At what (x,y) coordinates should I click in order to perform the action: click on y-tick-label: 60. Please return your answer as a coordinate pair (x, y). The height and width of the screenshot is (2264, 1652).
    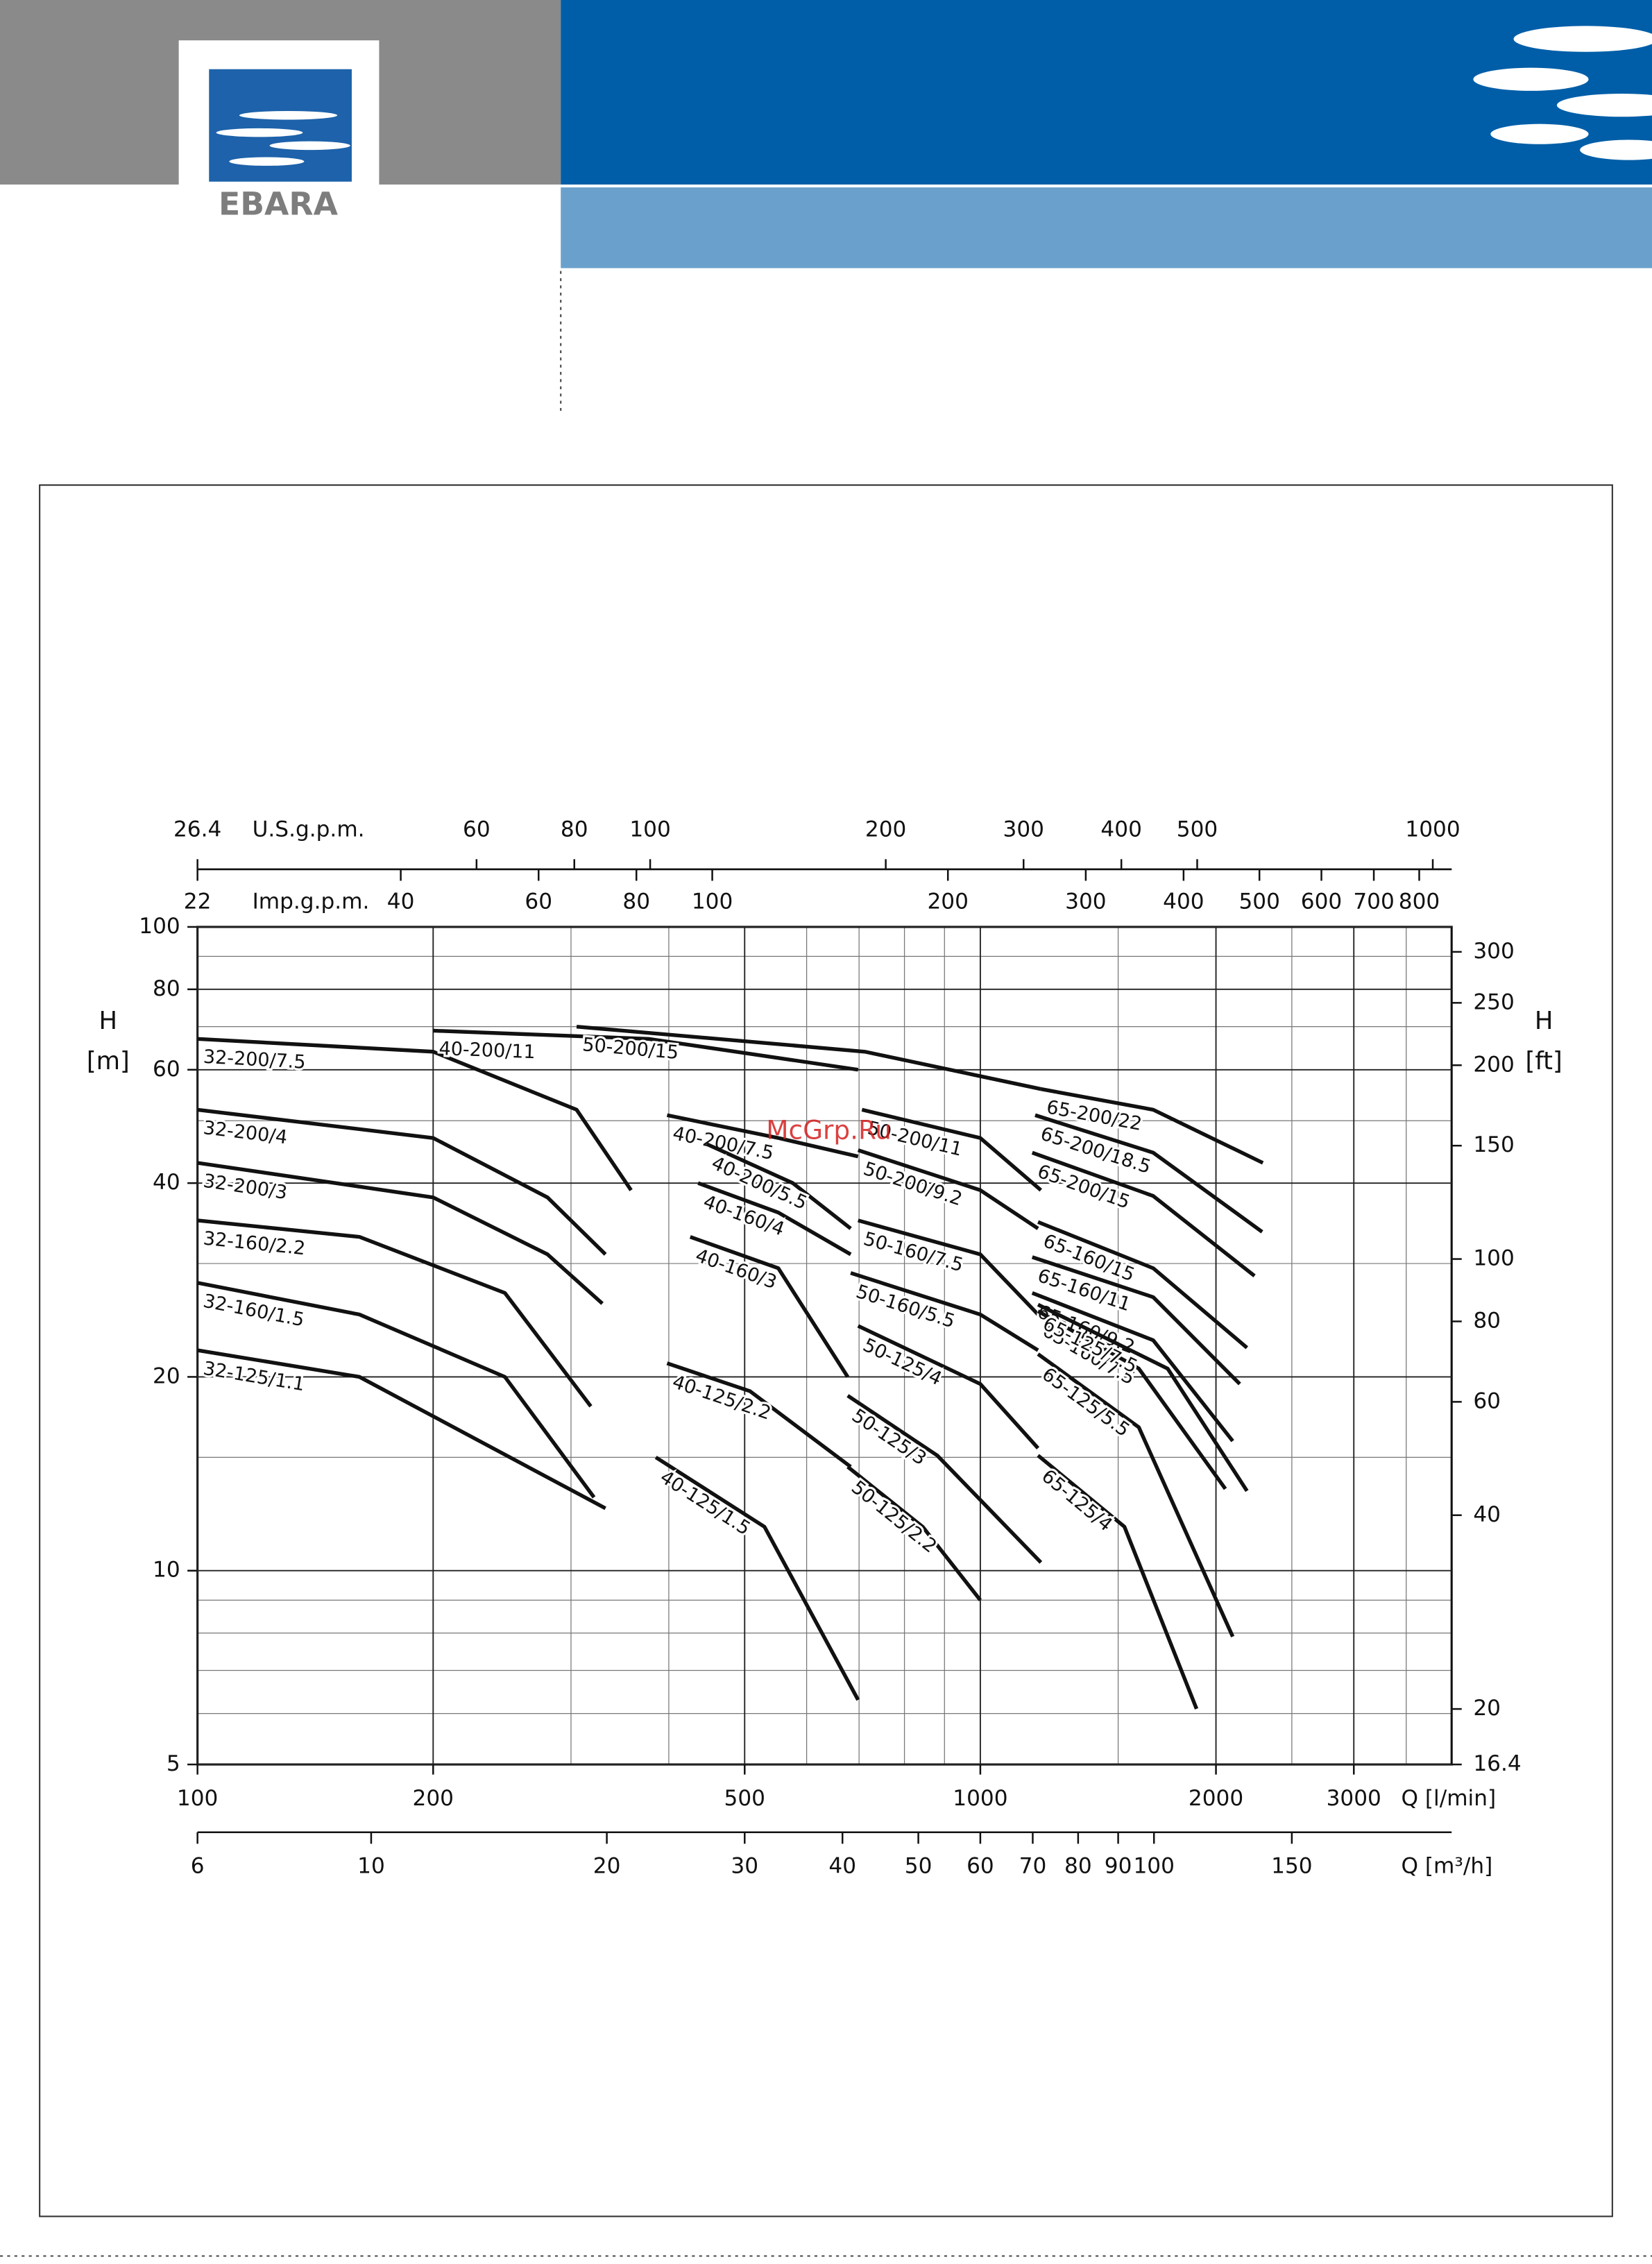
    Looking at the image, I should click on (166, 1069).